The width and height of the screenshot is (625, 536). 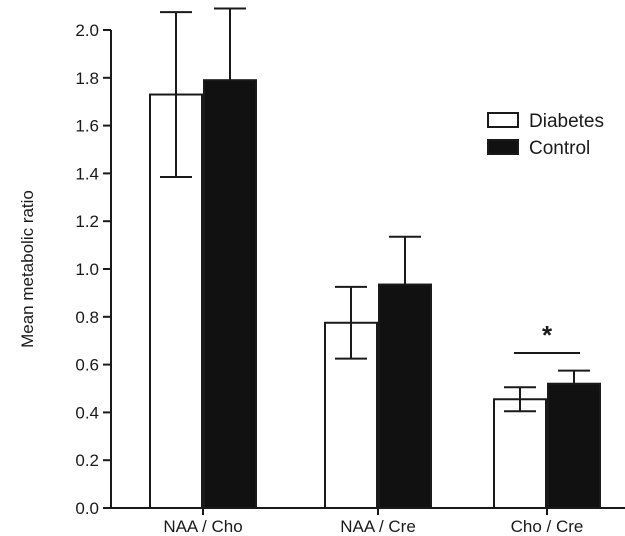 What do you see at coordinates (545, 135) in the screenshot?
I see `legend: Diabetes Control` at bounding box center [545, 135].